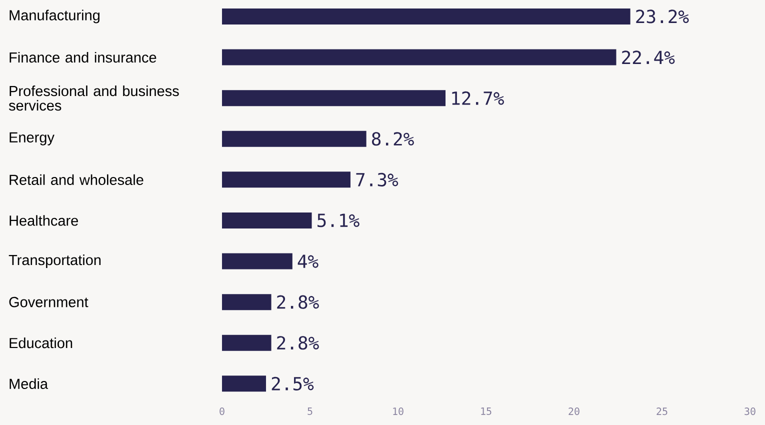  Describe the element at coordinates (393, 139) in the screenshot. I see `data-label: 8.2%` at that location.